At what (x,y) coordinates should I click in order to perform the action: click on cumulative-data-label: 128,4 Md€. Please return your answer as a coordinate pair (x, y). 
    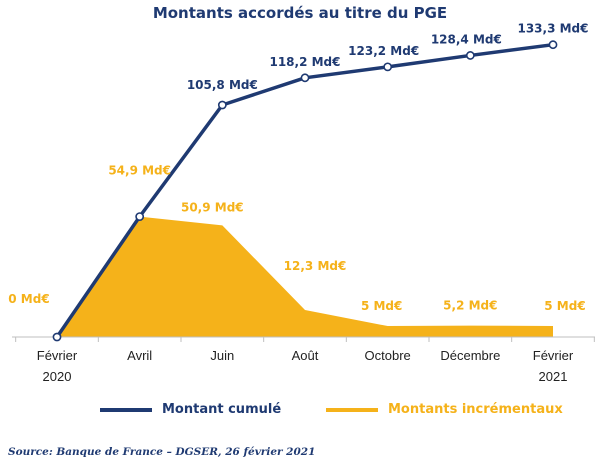
    Looking at the image, I should click on (466, 39).